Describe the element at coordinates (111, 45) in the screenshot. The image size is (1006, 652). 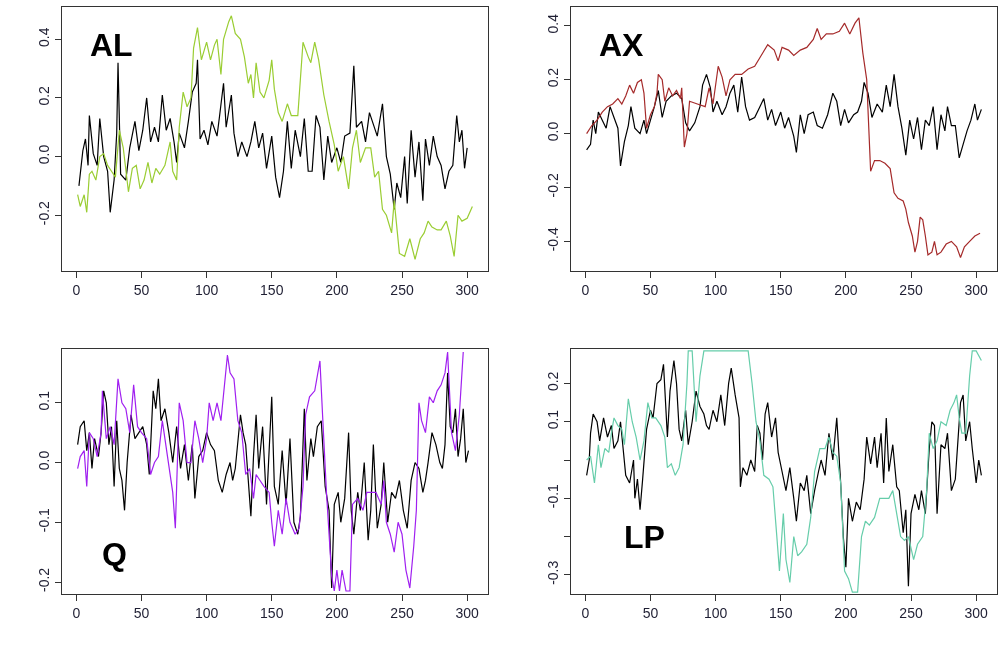
I see `annotation: AL` at that location.